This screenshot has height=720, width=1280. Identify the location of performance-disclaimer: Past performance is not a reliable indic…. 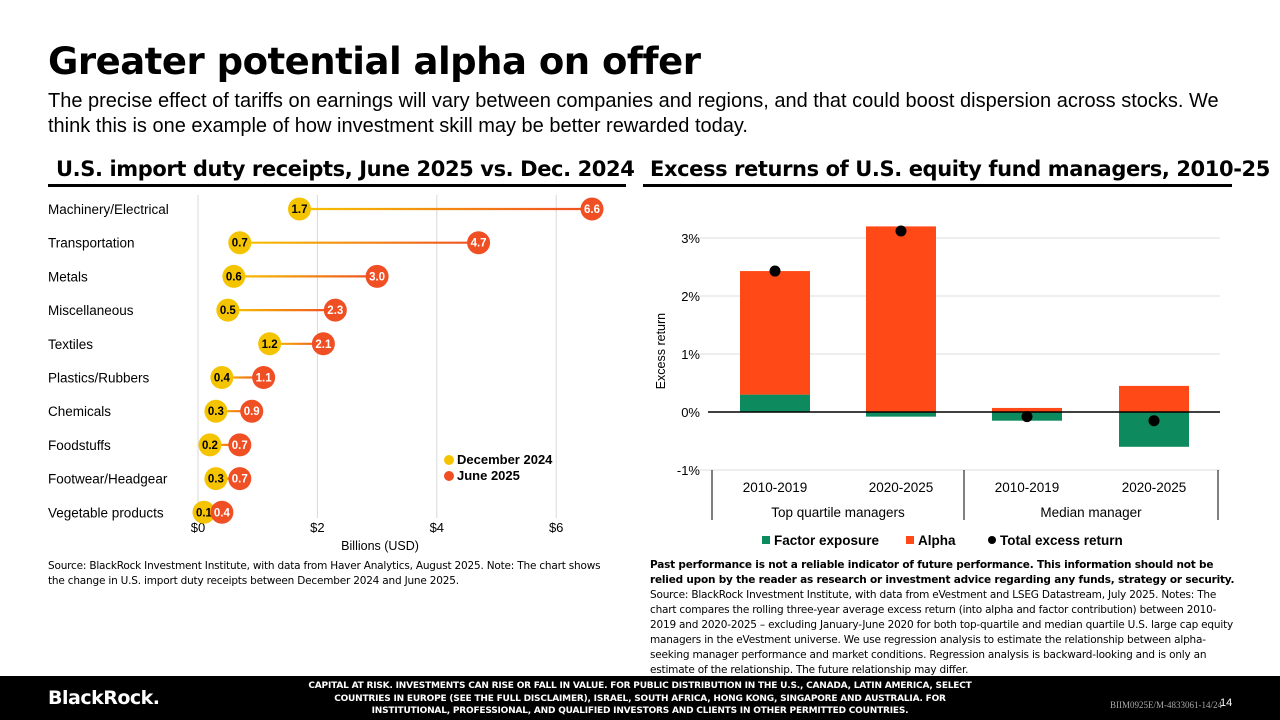
(942, 572).